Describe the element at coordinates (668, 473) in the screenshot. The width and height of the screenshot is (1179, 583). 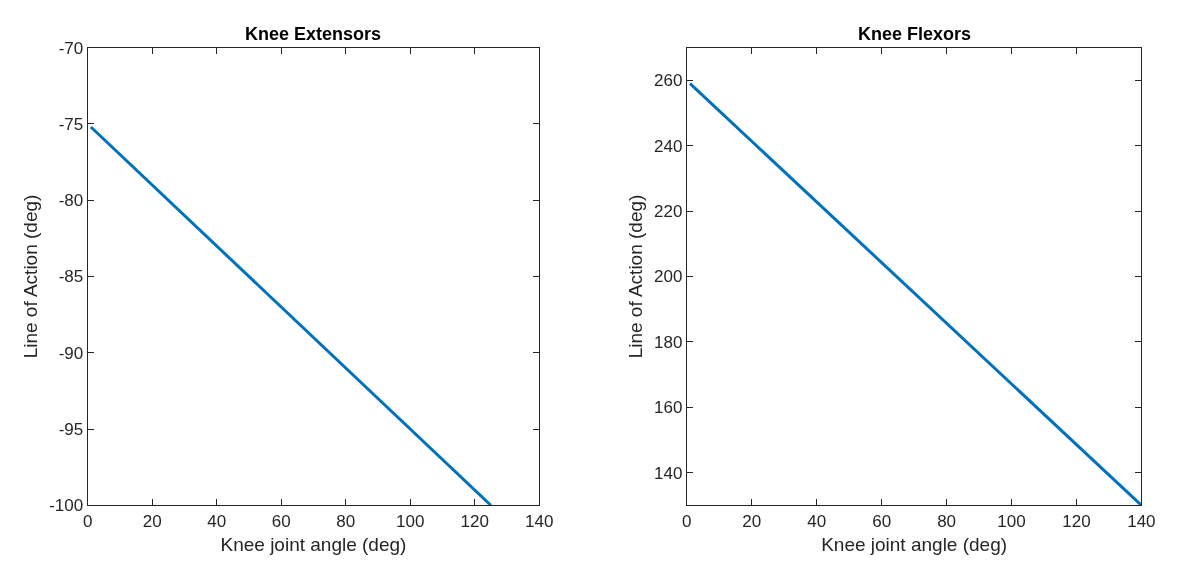
I see `y-tick-label: 140` at that location.